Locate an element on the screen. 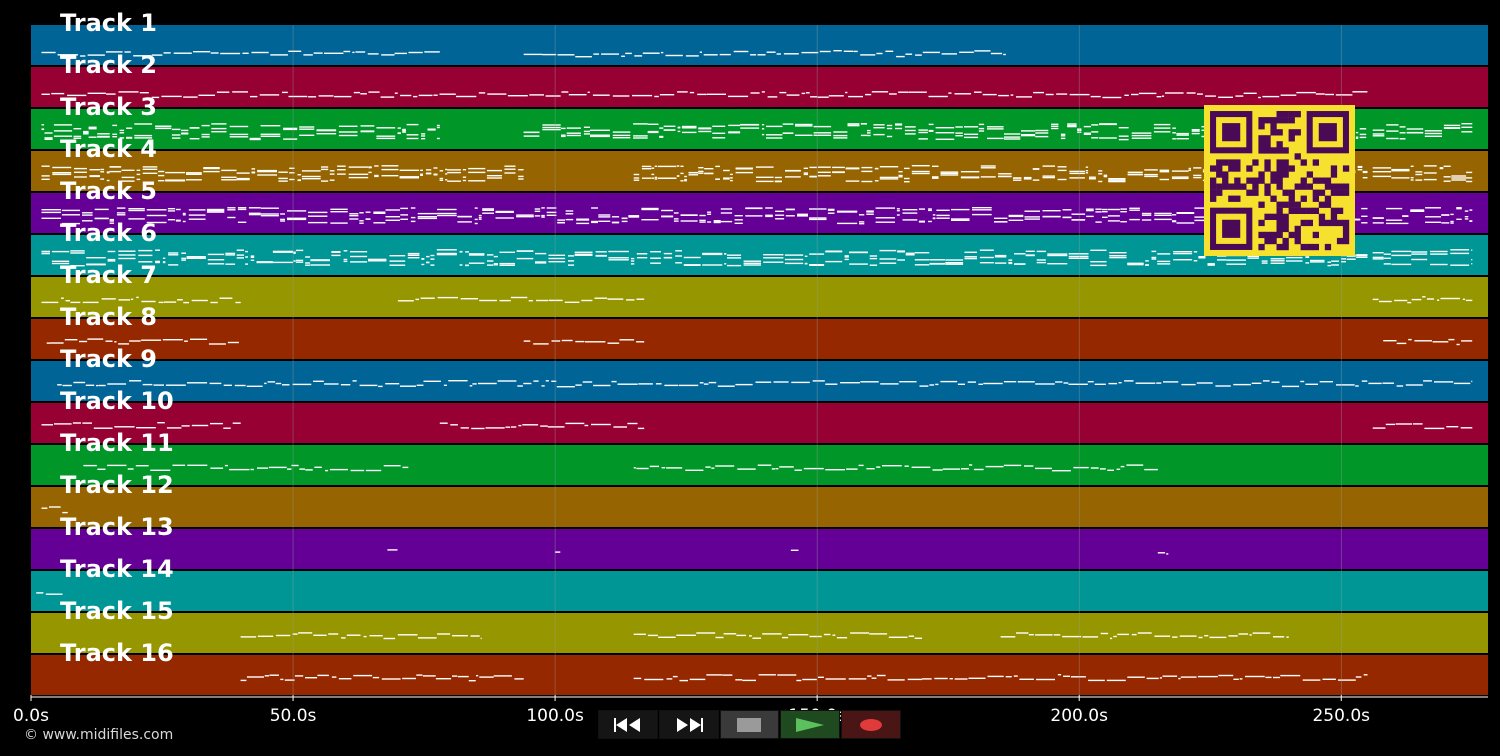 This screenshot has width=1500, height=756. play-icon is located at coordinates (810, 724).